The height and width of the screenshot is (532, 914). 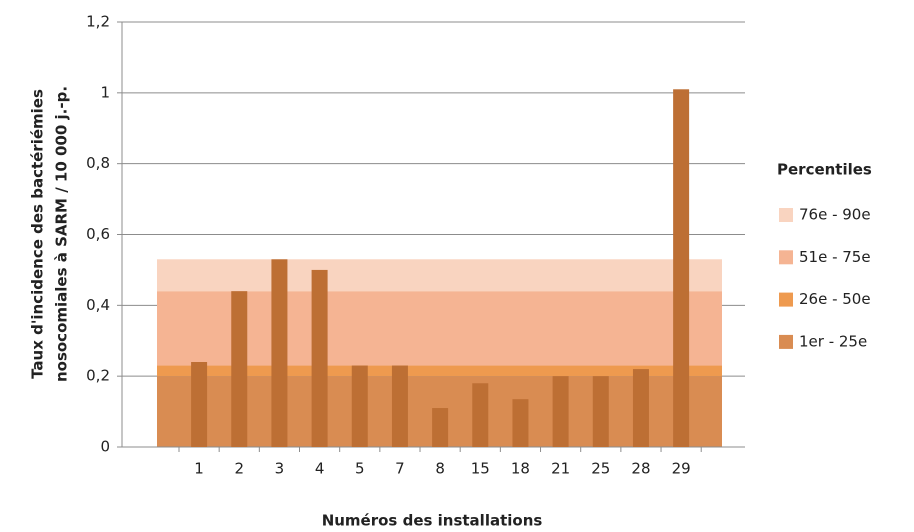 What do you see at coordinates (239, 469) in the screenshot?
I see `x-tick-label: 2` at bounding box center [239, 469].